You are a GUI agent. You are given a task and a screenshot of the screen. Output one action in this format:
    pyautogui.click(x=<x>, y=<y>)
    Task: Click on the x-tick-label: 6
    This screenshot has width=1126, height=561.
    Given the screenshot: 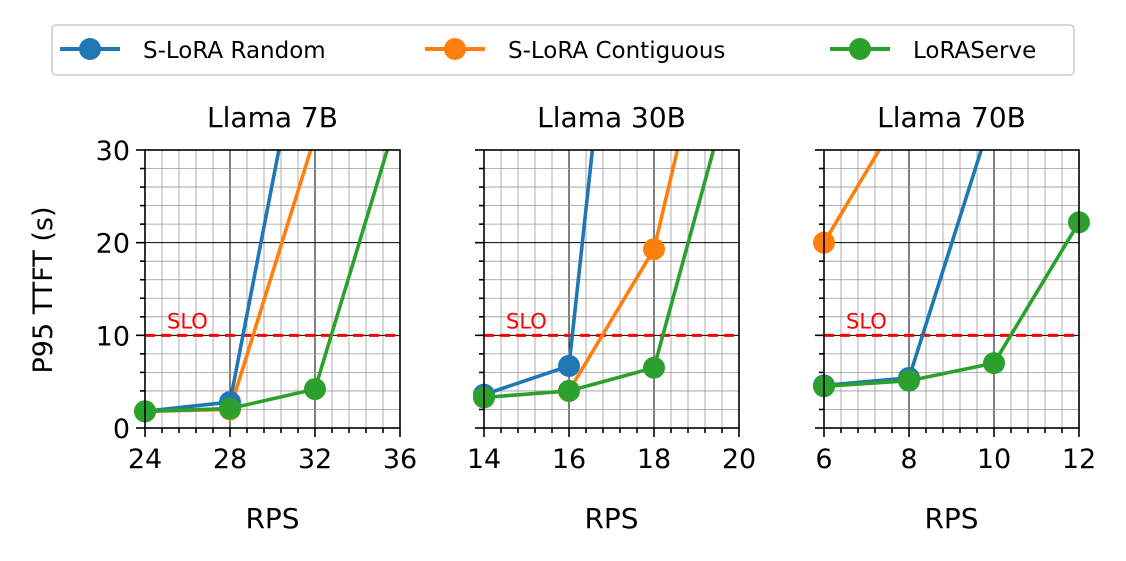 What is the action you would take?
    pyautogui.click(x=823, y=459)
    